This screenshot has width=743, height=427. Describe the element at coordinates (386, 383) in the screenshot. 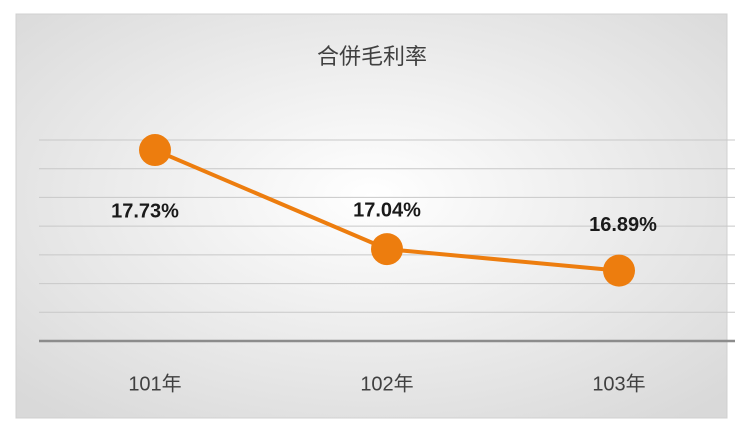

I see `x-tick-label: 102年` at that location.